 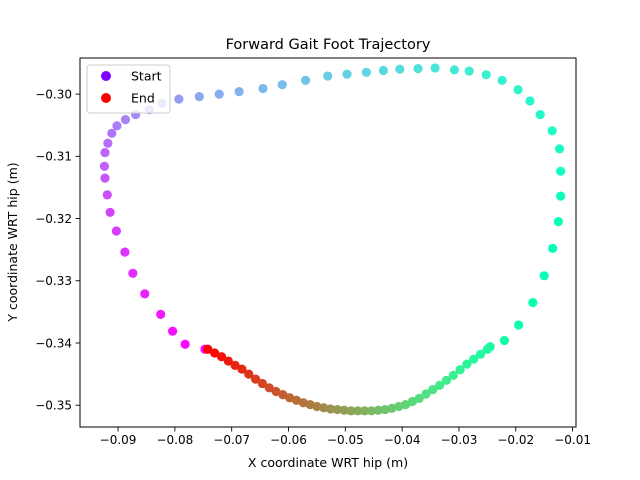 What do you see at coordinates (128, 89) in the screenshot?
I see `legend: Start End` at bounding box center [128, 89].